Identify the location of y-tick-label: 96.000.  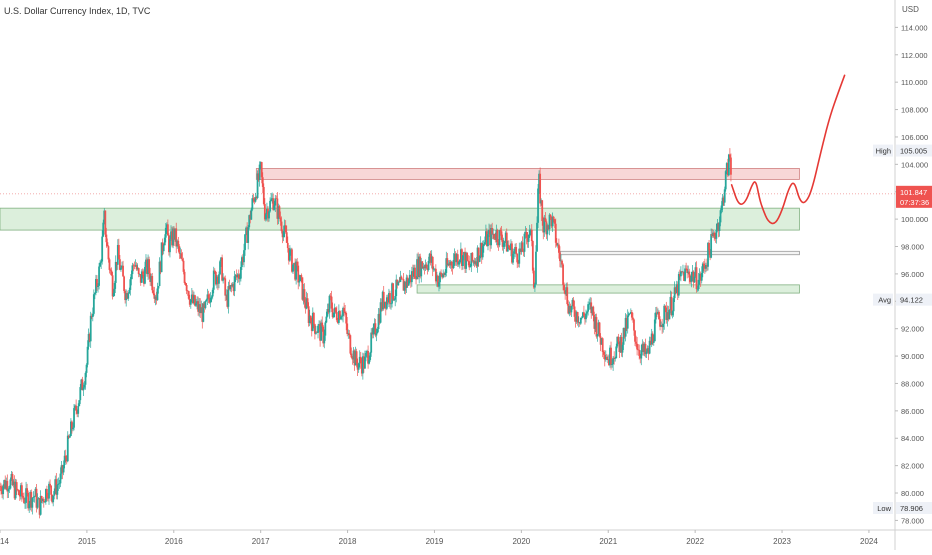
(912, 274).